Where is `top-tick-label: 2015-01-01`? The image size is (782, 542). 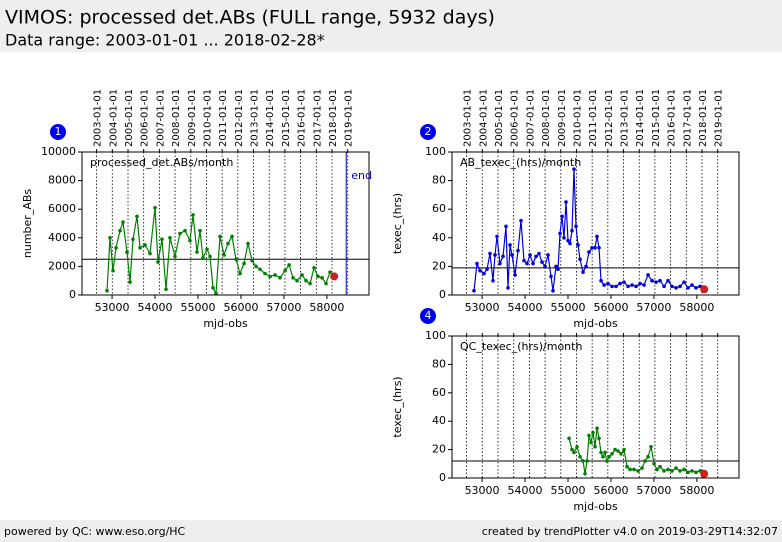
top-tick-label: 2015-01-01 is located at coordinates (656, 118).